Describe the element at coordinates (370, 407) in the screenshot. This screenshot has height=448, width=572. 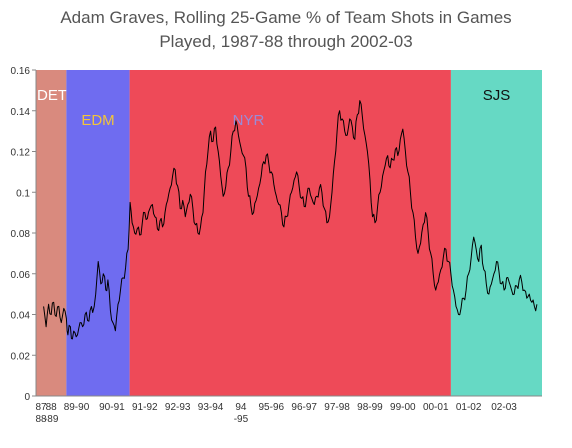
I see `x-tick-label: 98-99` at that location.